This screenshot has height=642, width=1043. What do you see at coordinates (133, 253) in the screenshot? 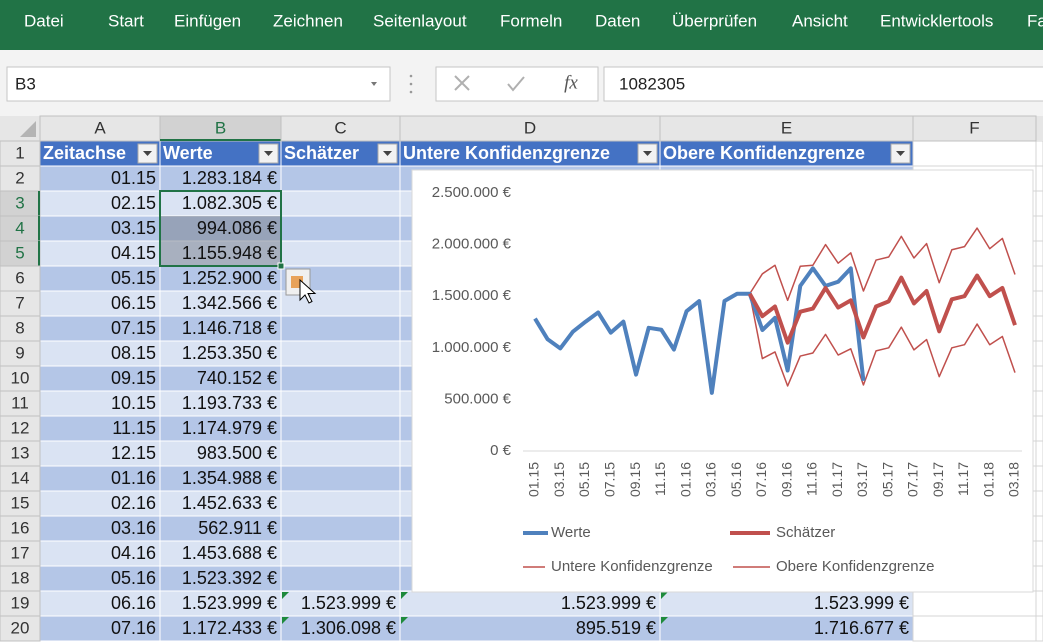
I see `cell-value: 04.15` at bounding box center [133, 253].